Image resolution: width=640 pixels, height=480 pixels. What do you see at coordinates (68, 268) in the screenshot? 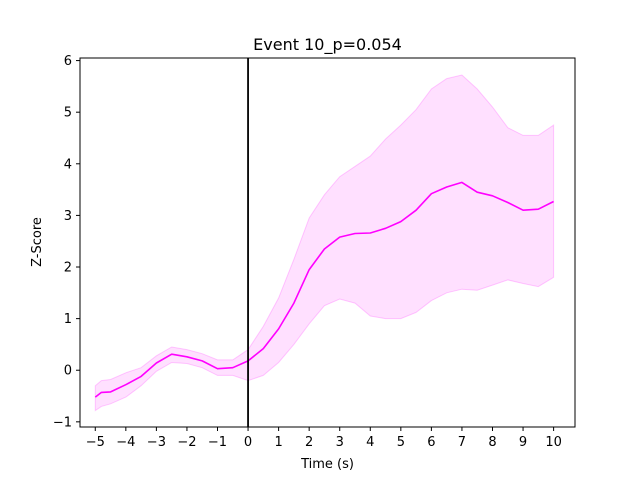
I see `y-tick-label: 2` at bounding box center [68, 268].